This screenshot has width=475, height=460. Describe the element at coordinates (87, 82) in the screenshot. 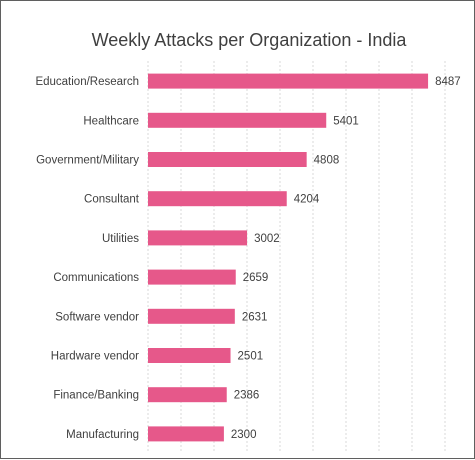

I see `category-label: Education/Research` at that location.